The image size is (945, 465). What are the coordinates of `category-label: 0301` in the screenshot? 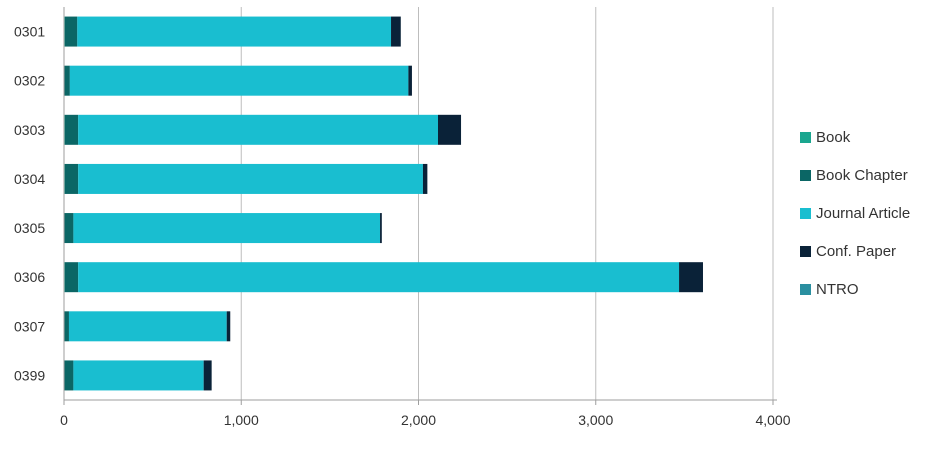 It's located at (29, 32).